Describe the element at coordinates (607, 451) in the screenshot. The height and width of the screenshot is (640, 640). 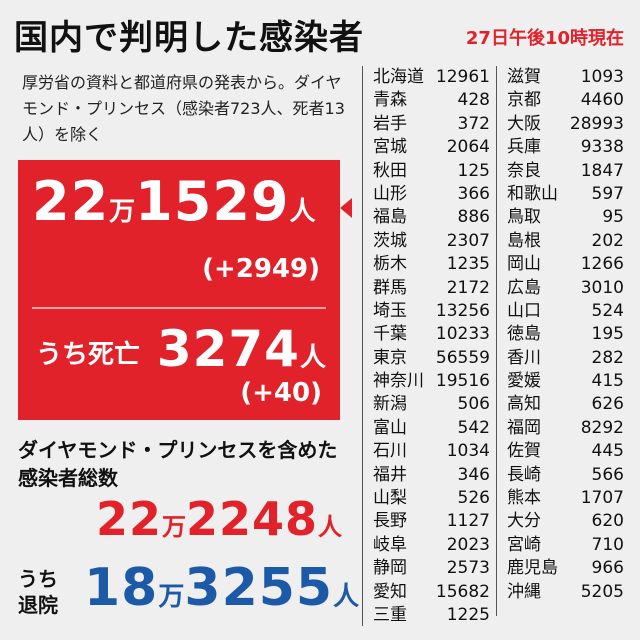
I see `prefecture-count: 445` at that location.